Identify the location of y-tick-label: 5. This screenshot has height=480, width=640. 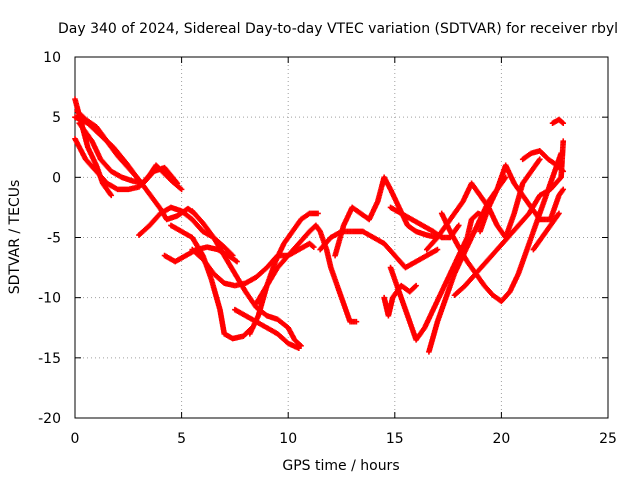
(56, 118).